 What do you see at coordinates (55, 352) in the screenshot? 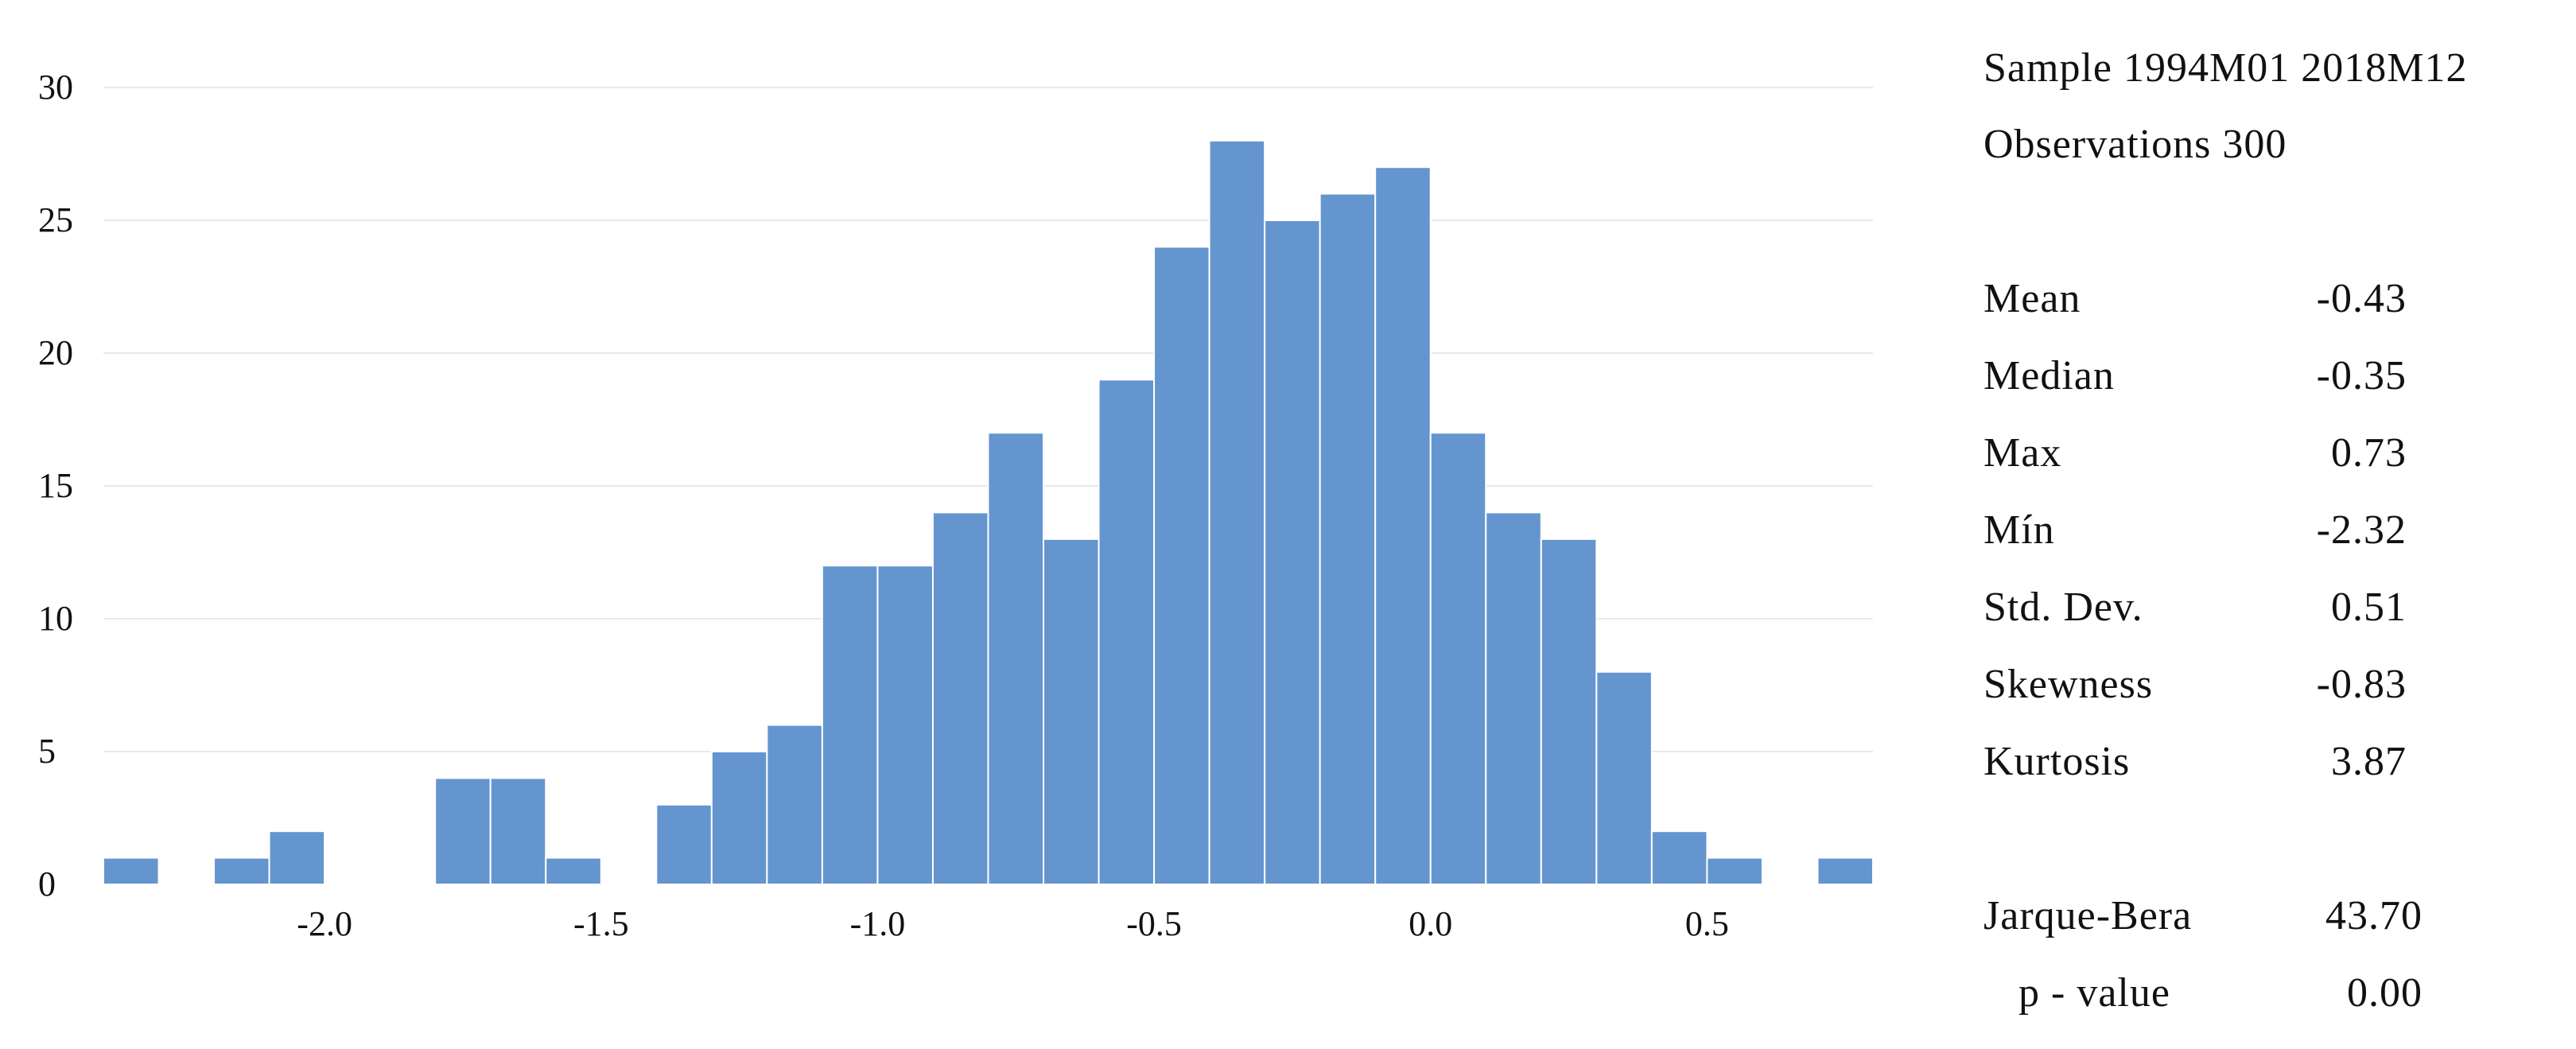
I see `y-tick-label: 20` at bounding box center [55, 352].